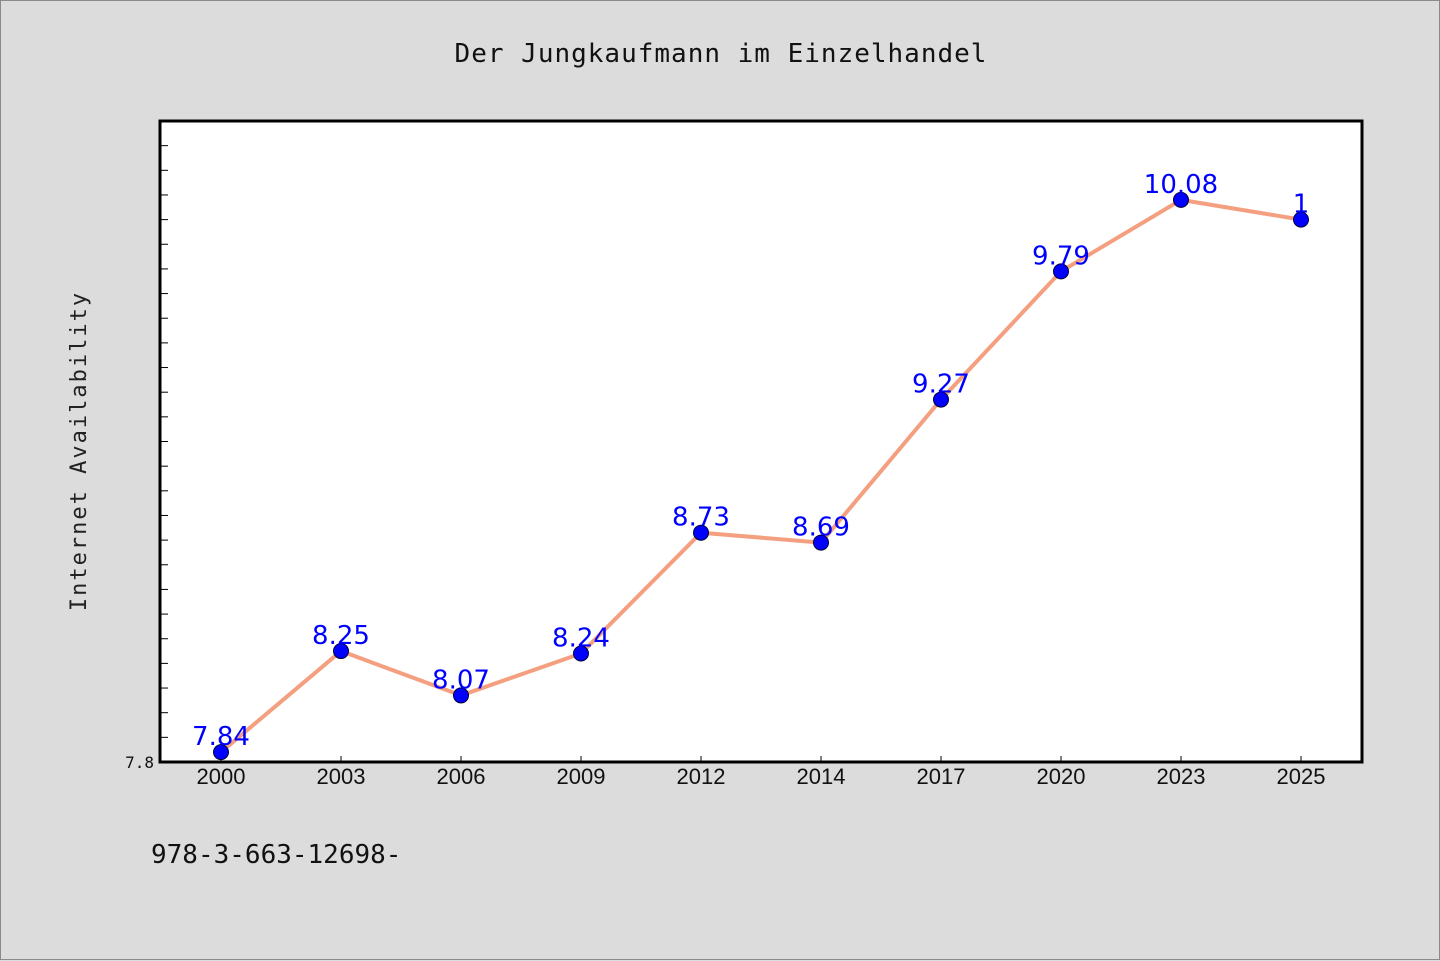  Describe the element at coordinates (1301, 776) in the screenshot. I see `x-tick-label: 2025` at that location.